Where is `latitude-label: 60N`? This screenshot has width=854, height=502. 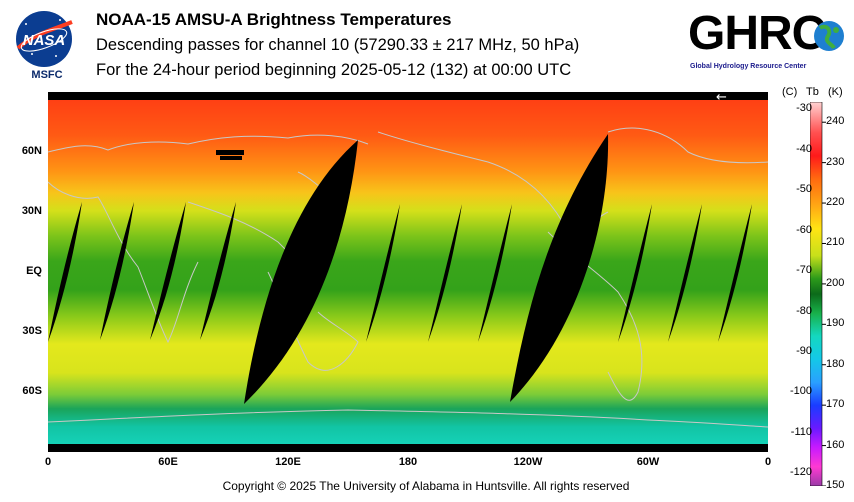
latitude-label: 60N is located at coordinates (31, 151).